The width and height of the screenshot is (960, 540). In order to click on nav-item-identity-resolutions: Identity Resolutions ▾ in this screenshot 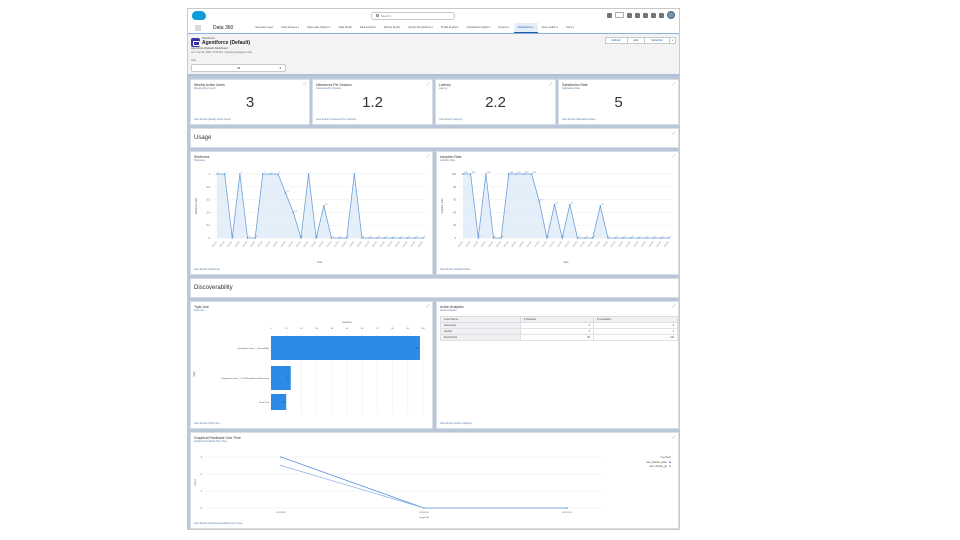, I will do `click(420, 27)`.